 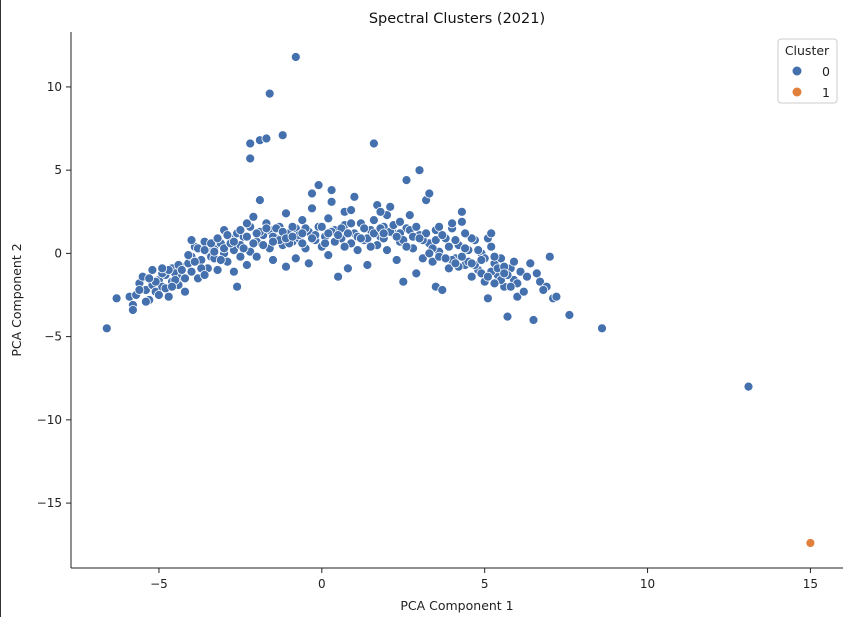 What do you see at coordinates (58, 170) in the screenshot?
I see `y-tick-label: 5` at bounding box center [58, 170].